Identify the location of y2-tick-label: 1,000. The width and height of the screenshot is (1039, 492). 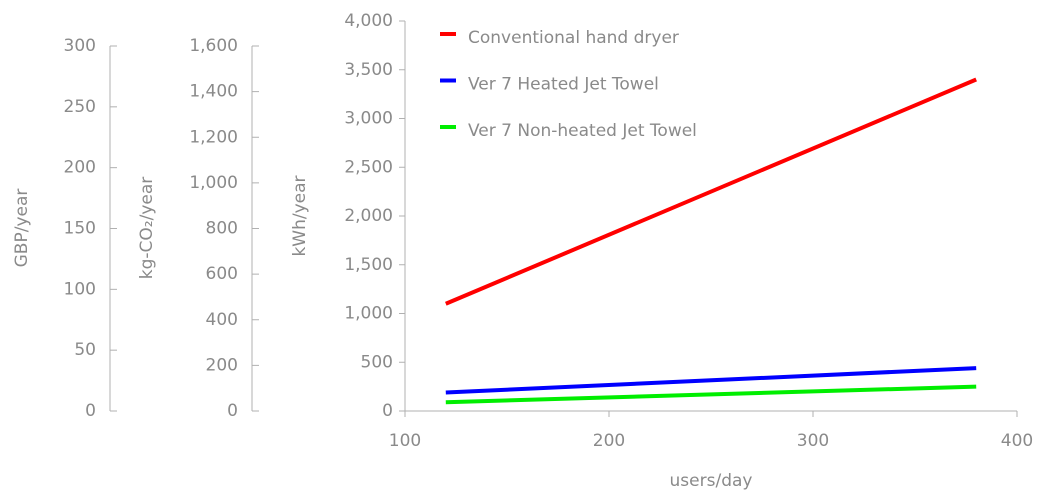
(213, 183).